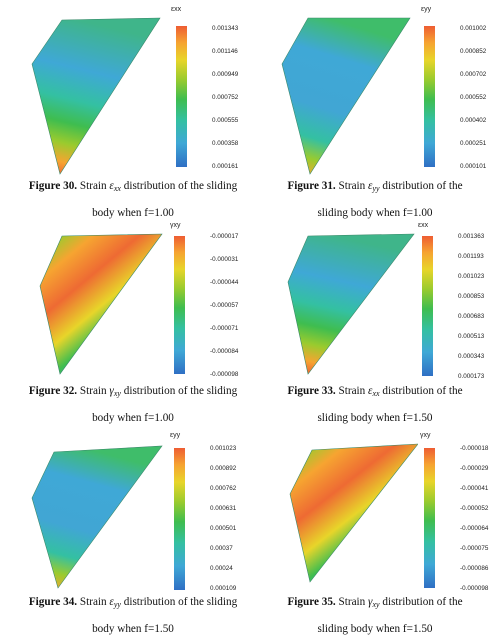 This screenshot has width=504, height=642. Describe the element at coordinates (474, 568) in the screenshot. I see `colorbar-tick: -0.000086` at that location.